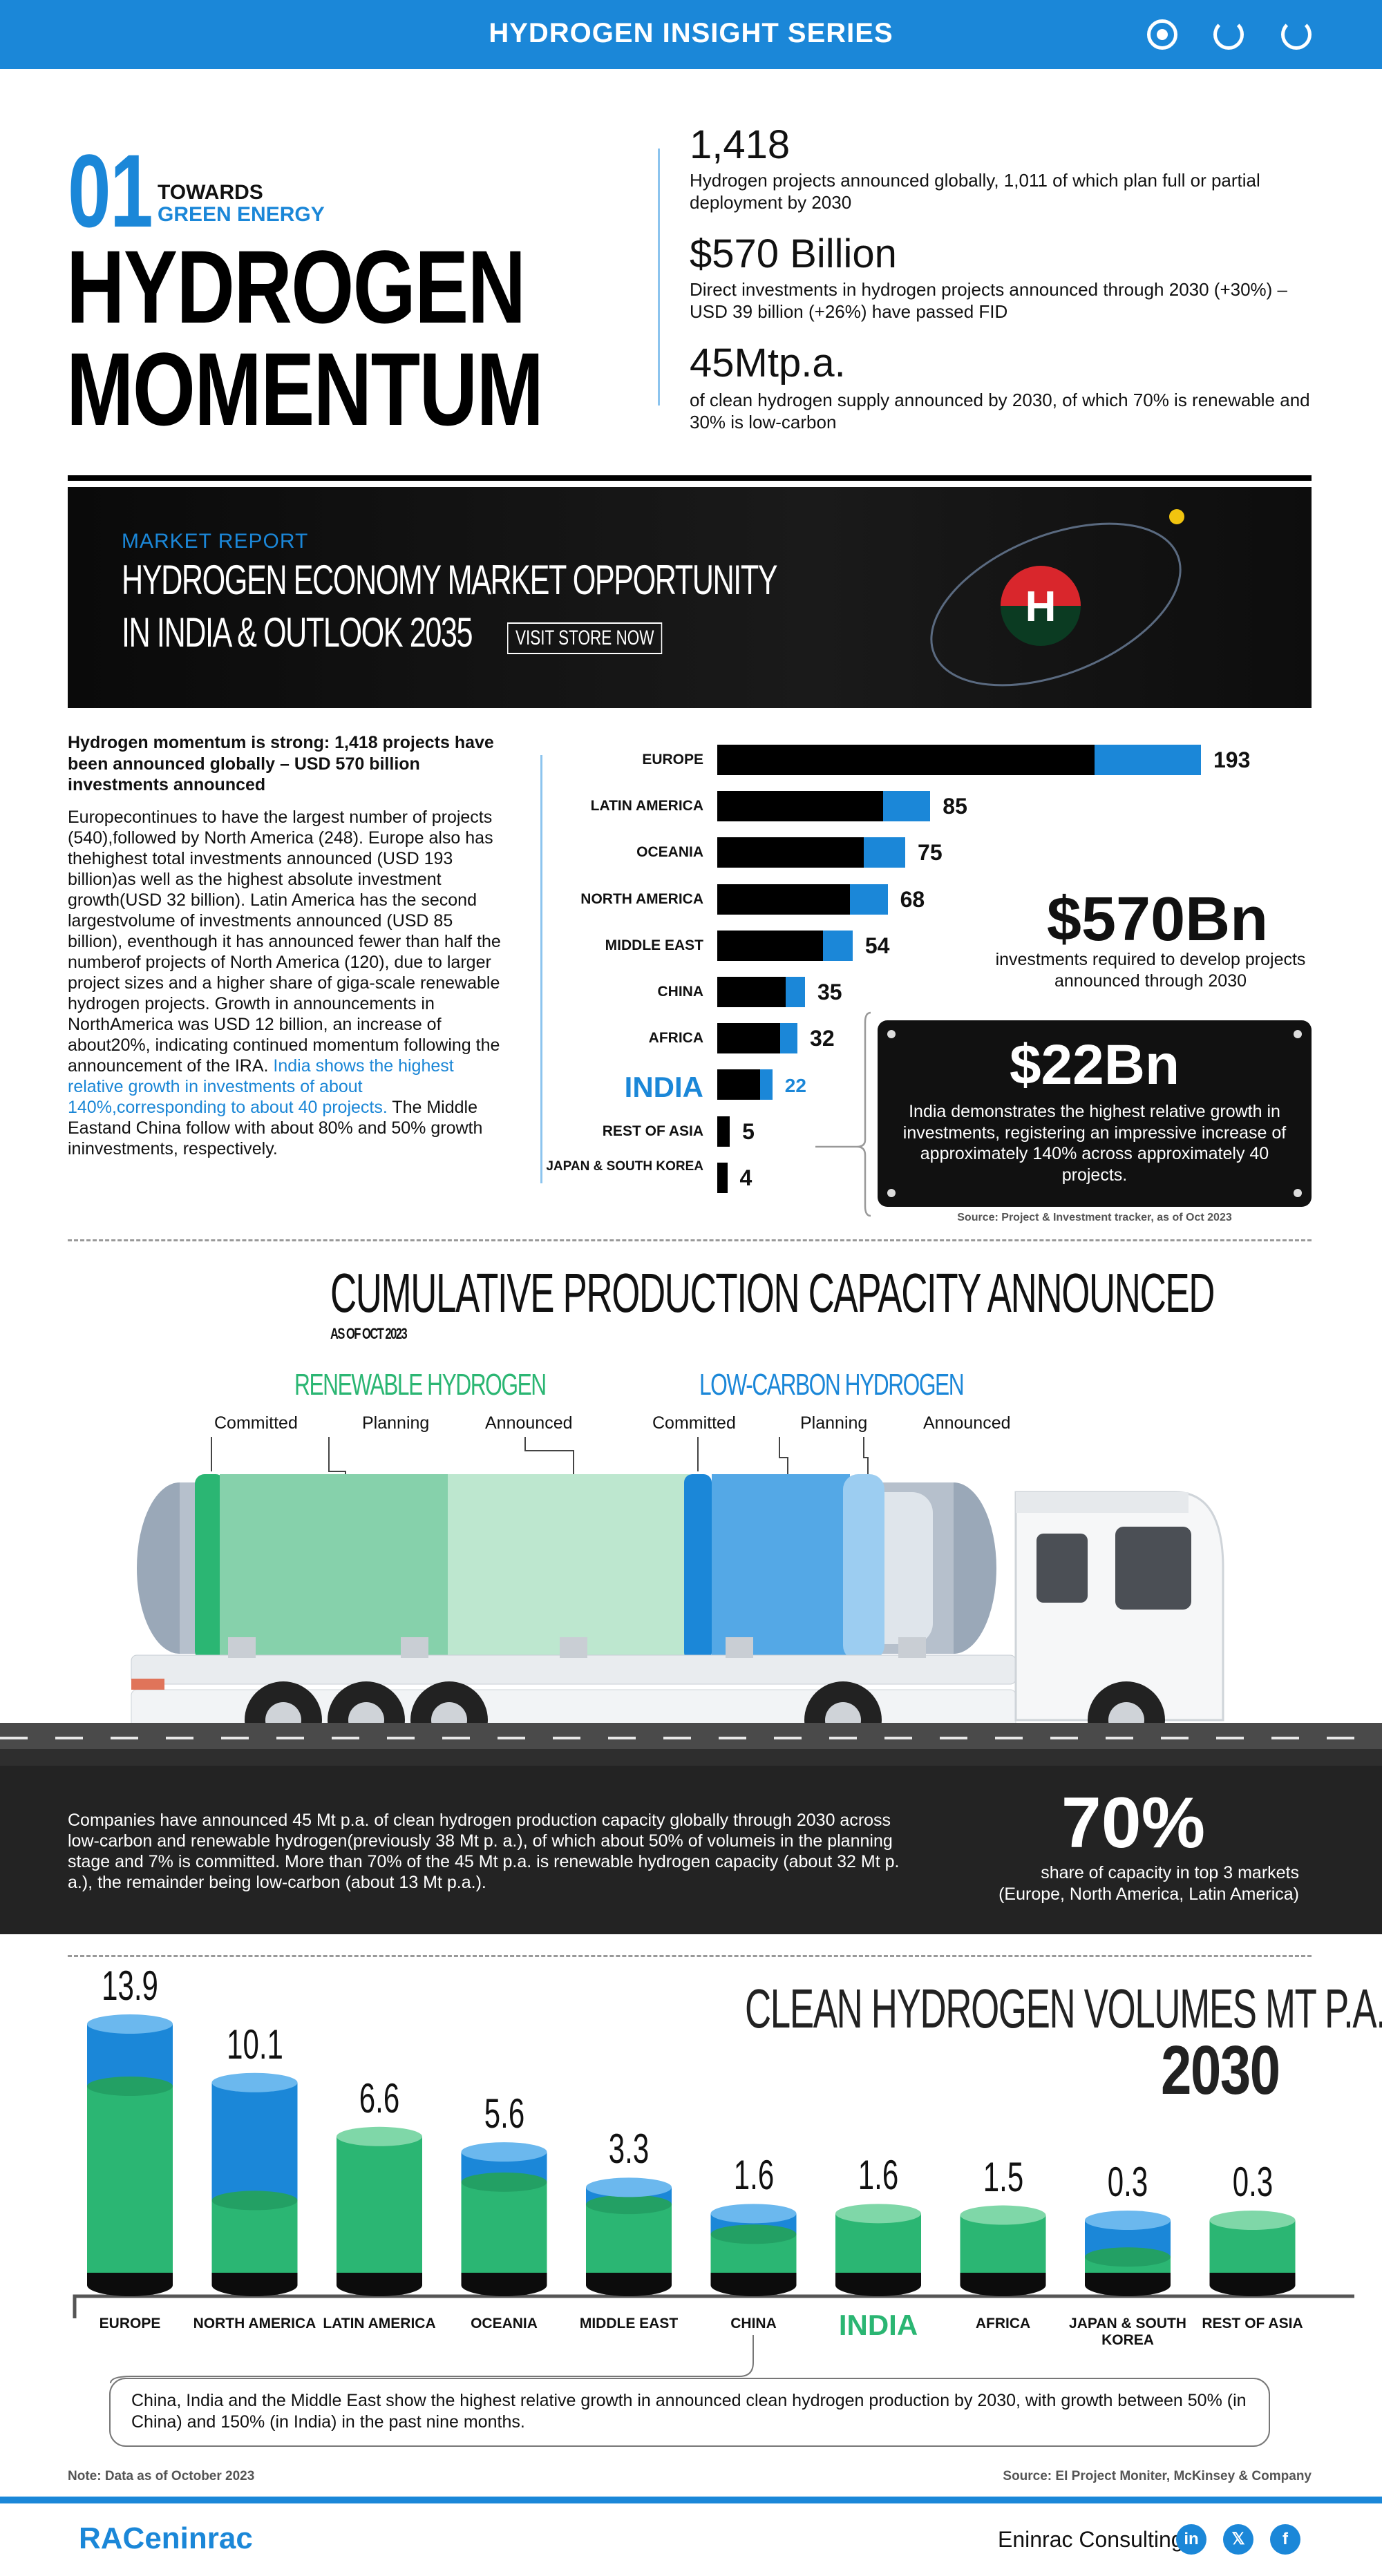 Image resolution: width=1382 pixels, height=2576 pixels. I want to click on volumes-note-box, so click(689, 2412).